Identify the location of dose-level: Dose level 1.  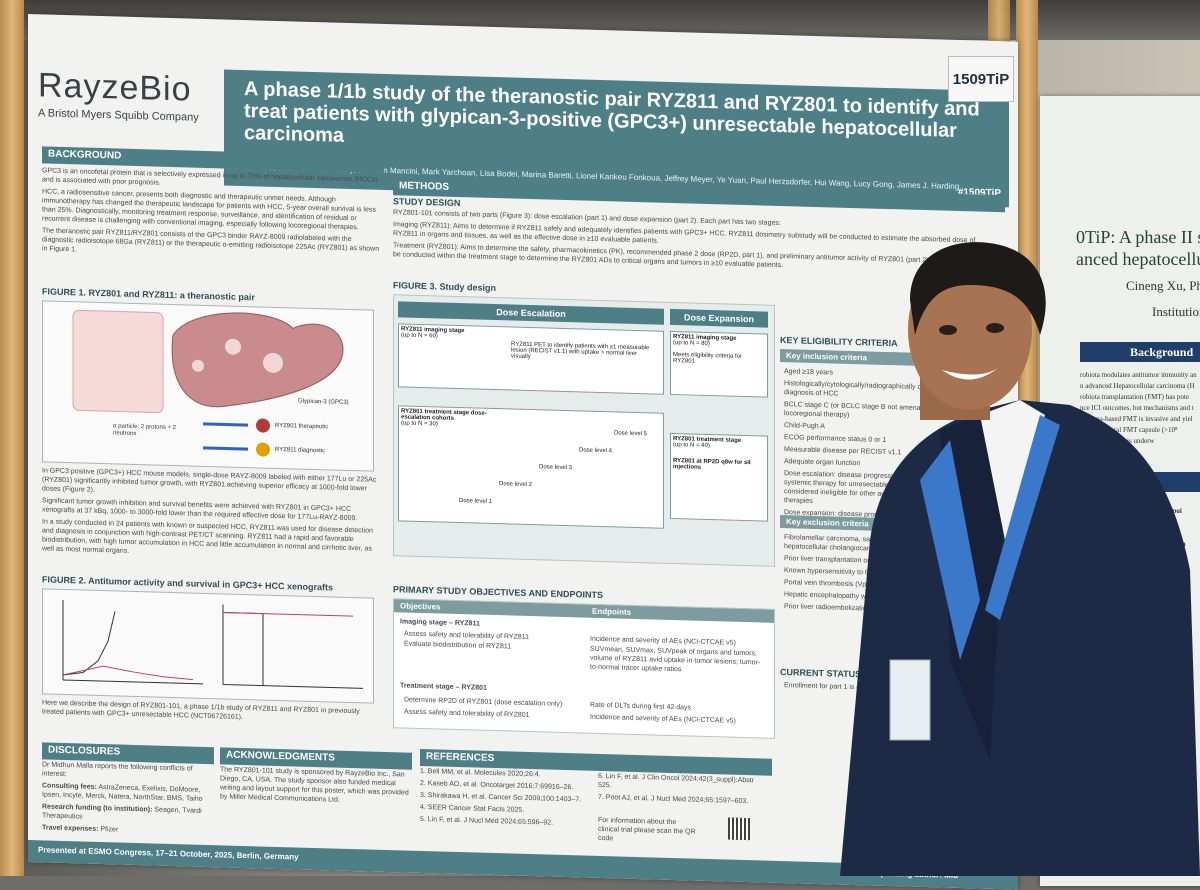
(476, 501).